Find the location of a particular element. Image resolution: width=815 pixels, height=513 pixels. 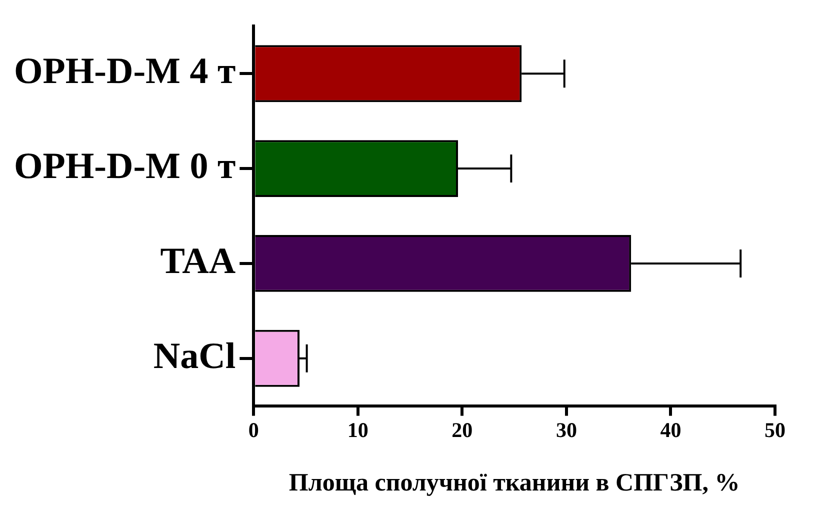

x-tick-label: 0 is located at coordinates (253, 430).